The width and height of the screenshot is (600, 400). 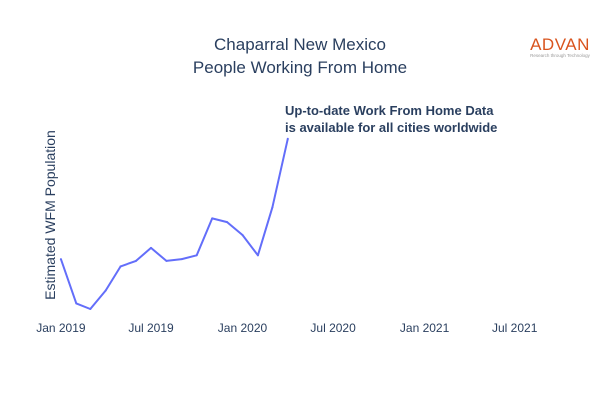 What do you see at coordinates (300, 67) in the screenshot?
I see `chart-title-line-2: People Working From Home` at bounding box center [300, 67].